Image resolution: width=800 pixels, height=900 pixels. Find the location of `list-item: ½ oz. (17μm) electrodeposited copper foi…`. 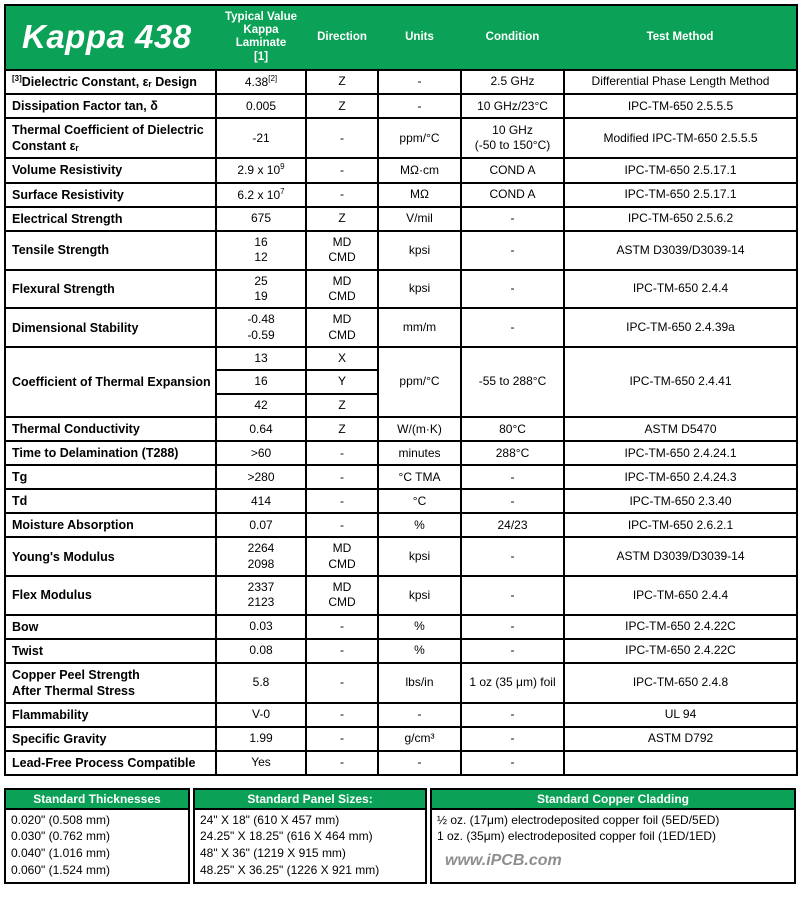

list-item: ½ oz. (17μm) electrodeposited copper foi… is located at coordinates (578, 819).